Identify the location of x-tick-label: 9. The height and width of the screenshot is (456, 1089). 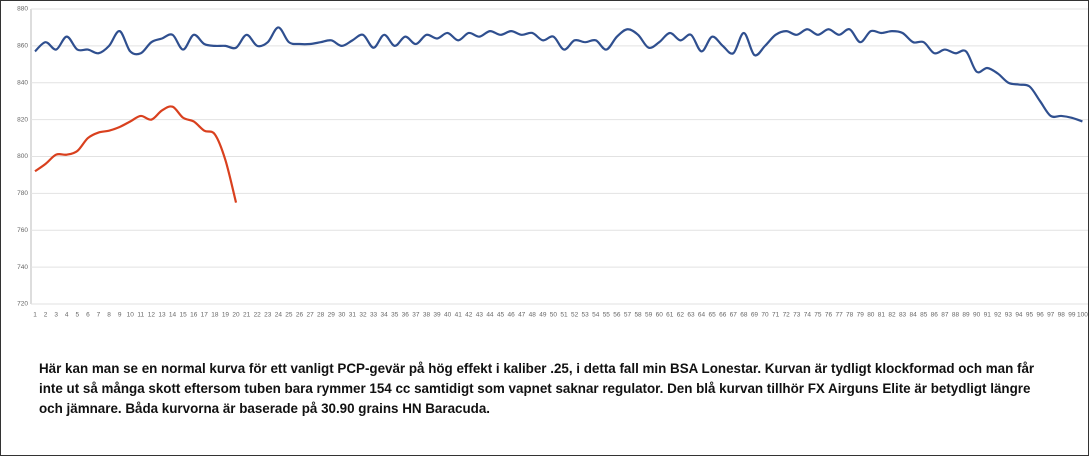
(120, 315).